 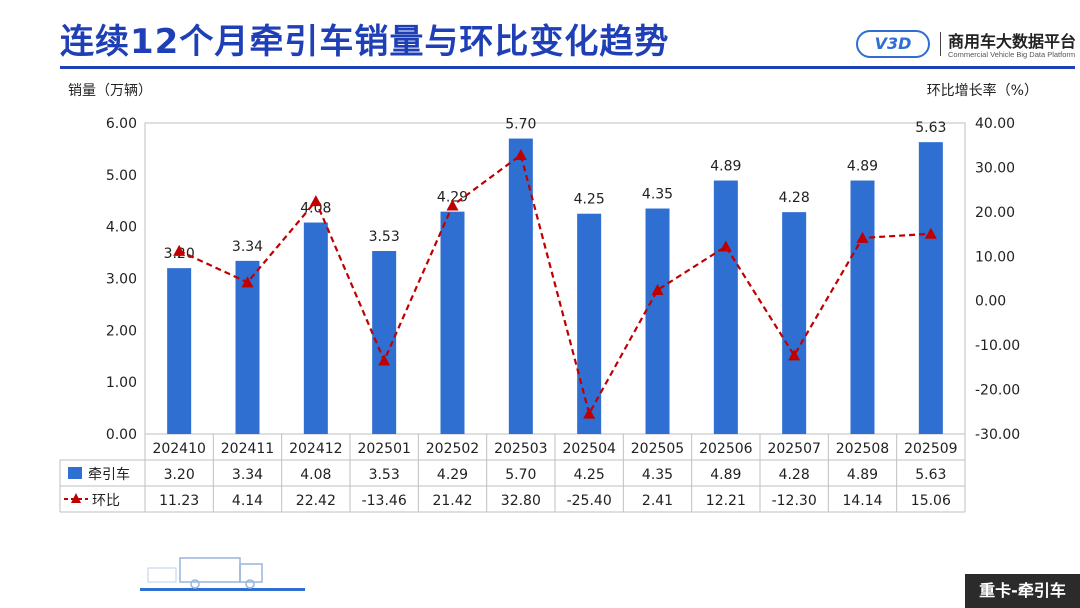 I want to click on table-sales-value: 4.29, so click(x=452, y=475).